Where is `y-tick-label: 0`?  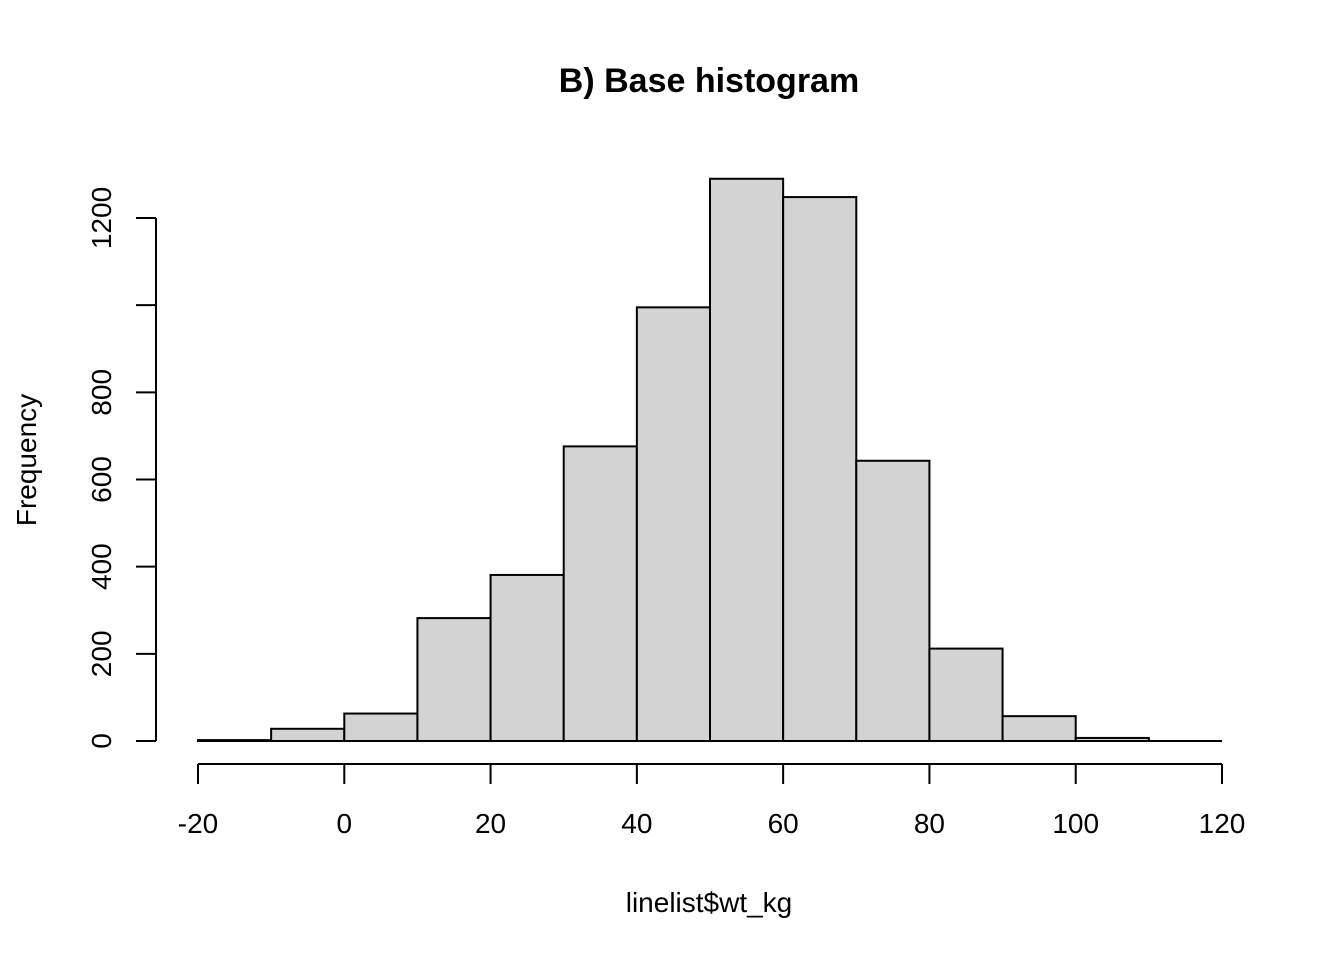 y-tick-label: 0 is located at coordinates (101, 741).